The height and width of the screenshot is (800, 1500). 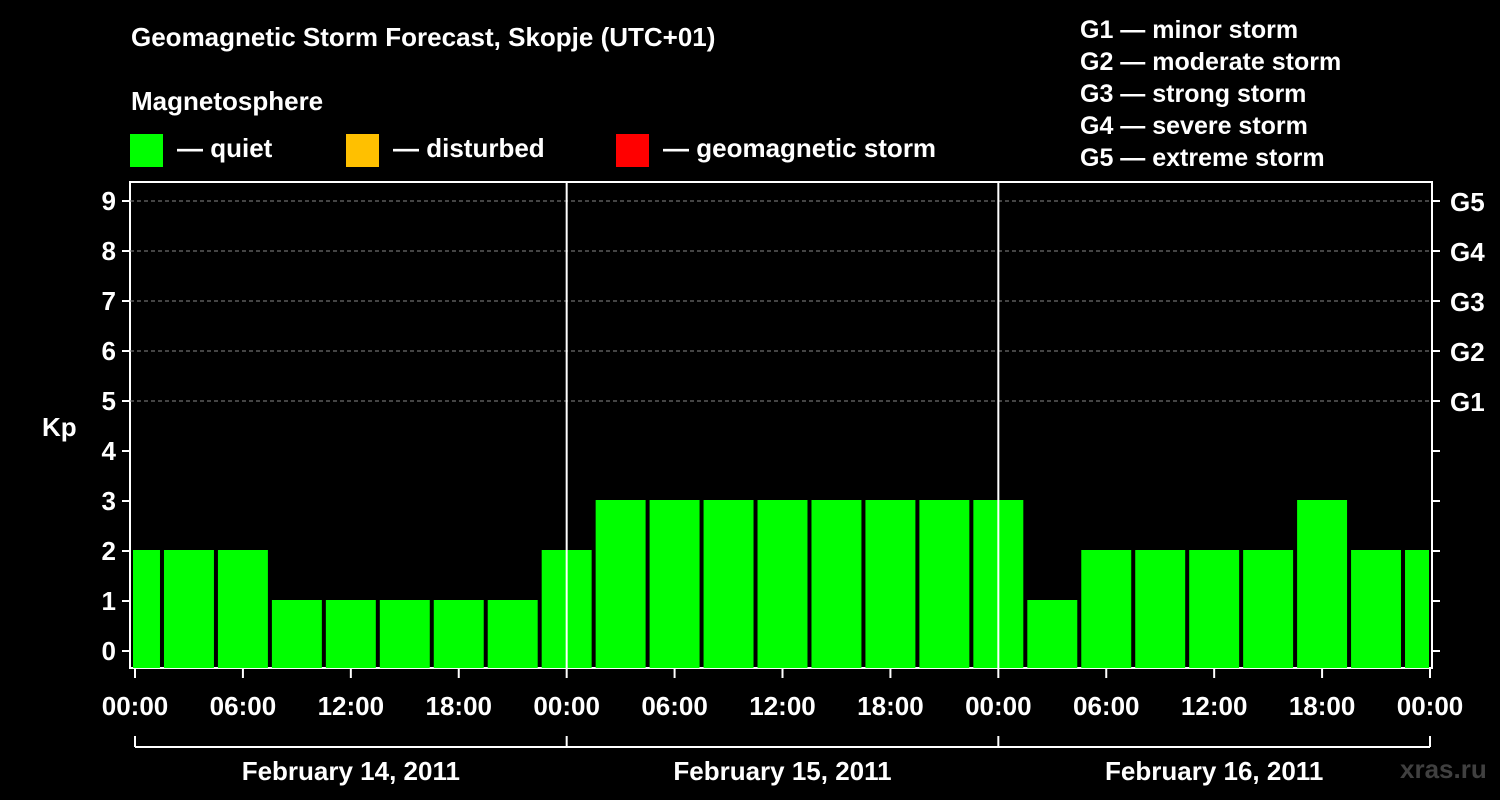 What do you see at coordinates (1214, 771) in the screenshot?
I see `day-label: February 16, 2011` at bounding box center [1214, 771].